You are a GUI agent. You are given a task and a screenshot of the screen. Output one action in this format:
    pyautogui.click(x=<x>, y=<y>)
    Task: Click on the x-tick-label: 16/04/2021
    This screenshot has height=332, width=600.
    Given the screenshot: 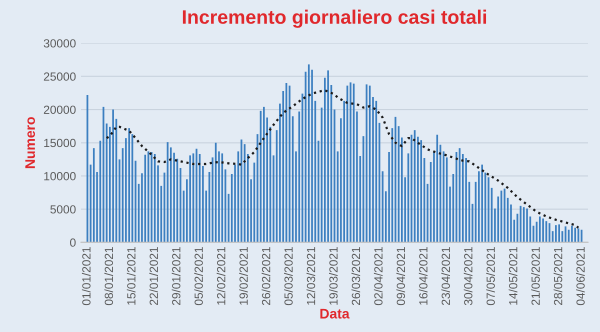 What is the action you would take?
    pyautogui.click(x=423, y=276)
    